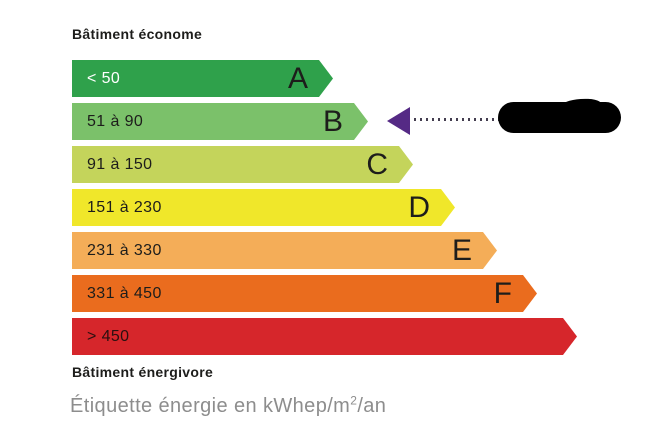 The height and width of the screenshot is (441, 667). I want to click on energy-grade-letter: F, so click(502, 293).